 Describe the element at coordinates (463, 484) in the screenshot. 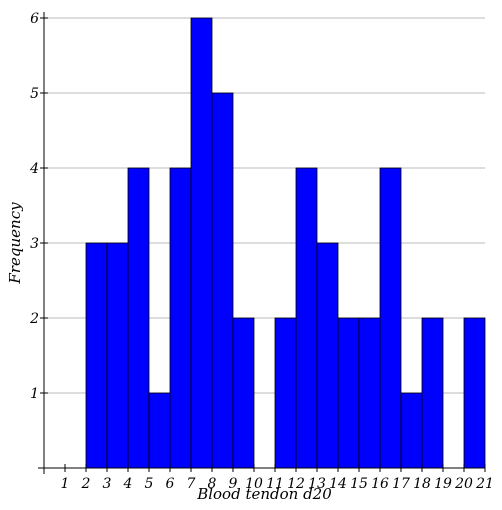

I see `x-tick-label-20: 20` at that location.